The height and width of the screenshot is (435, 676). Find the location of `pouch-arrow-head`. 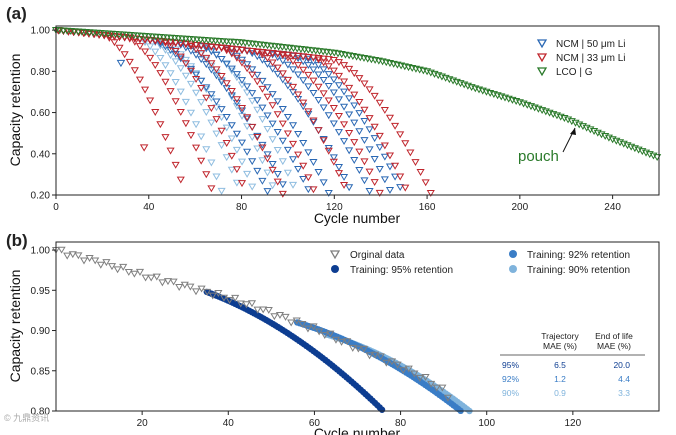

pouch-arrow-head is located at coordinates (573, 131).